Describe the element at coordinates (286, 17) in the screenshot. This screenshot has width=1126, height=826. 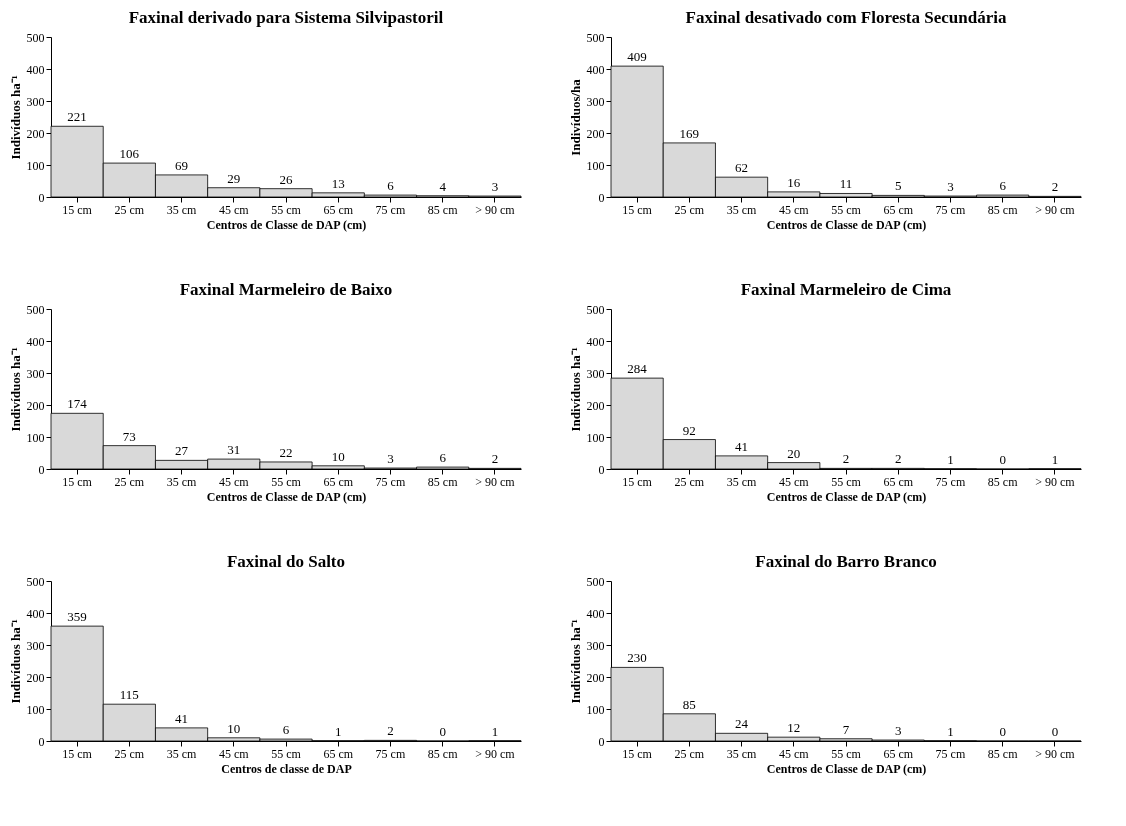
I see `chart-title: Faxinal derivado para Sistema Silvipastoril` at that location.